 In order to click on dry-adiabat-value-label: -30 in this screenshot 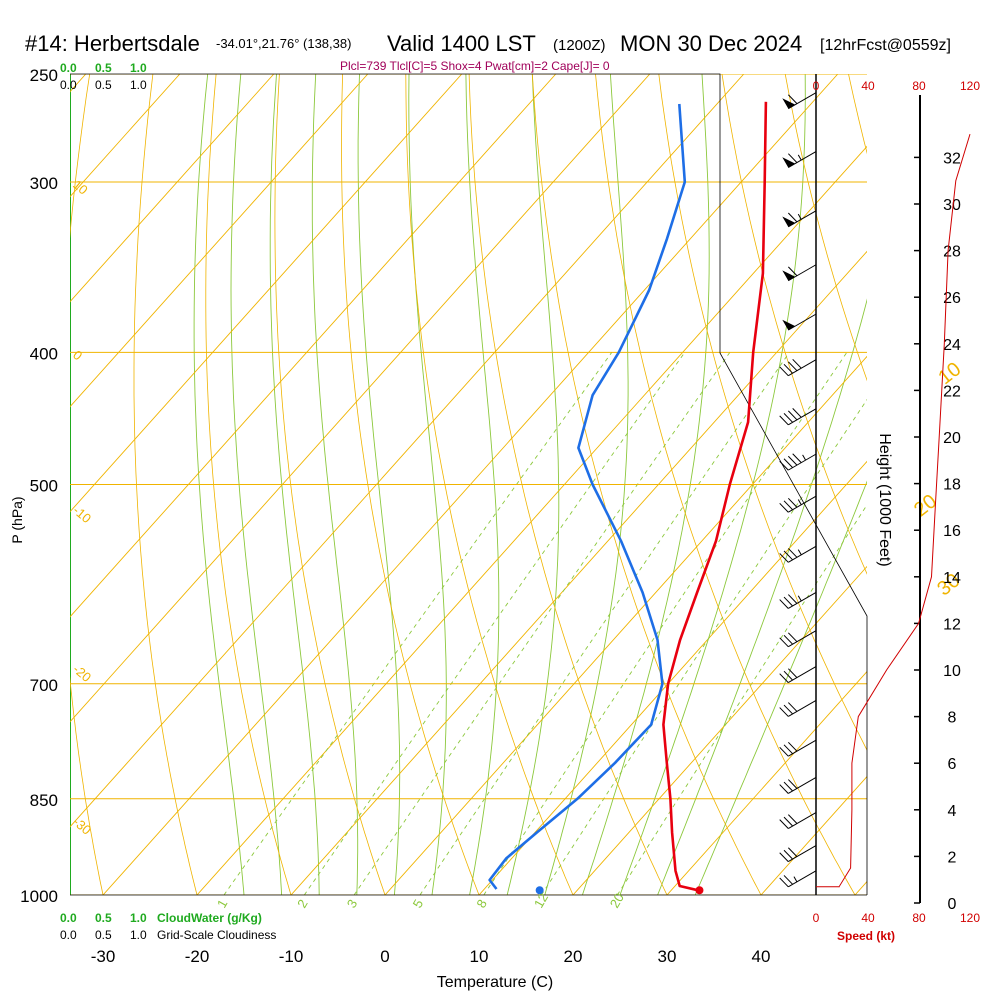, I will do `click(82, 826)`.